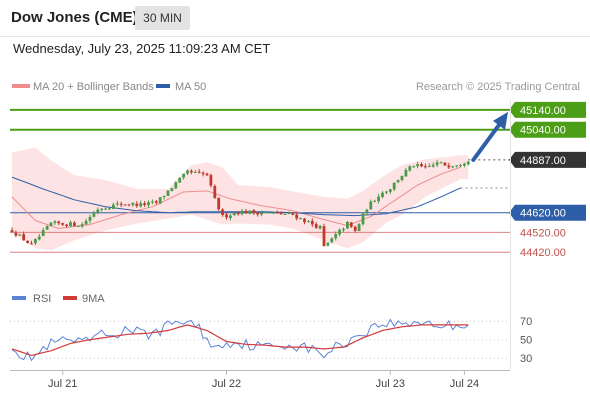 This screenshot has width=590, height=400. Describe the element at coordinates (263, 380) in the screenshot. I see `x-axis-ticks: Jul 21 Jul 22 Jul 23 Jul 24` at that location.